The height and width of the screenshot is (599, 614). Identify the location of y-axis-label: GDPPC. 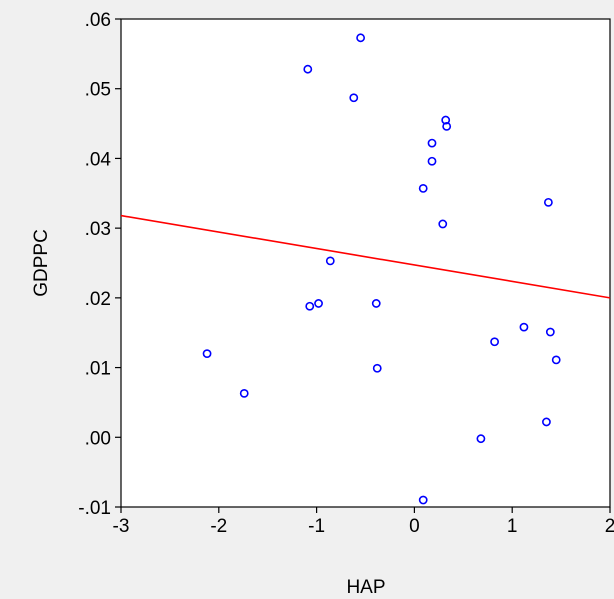
(41, 263).